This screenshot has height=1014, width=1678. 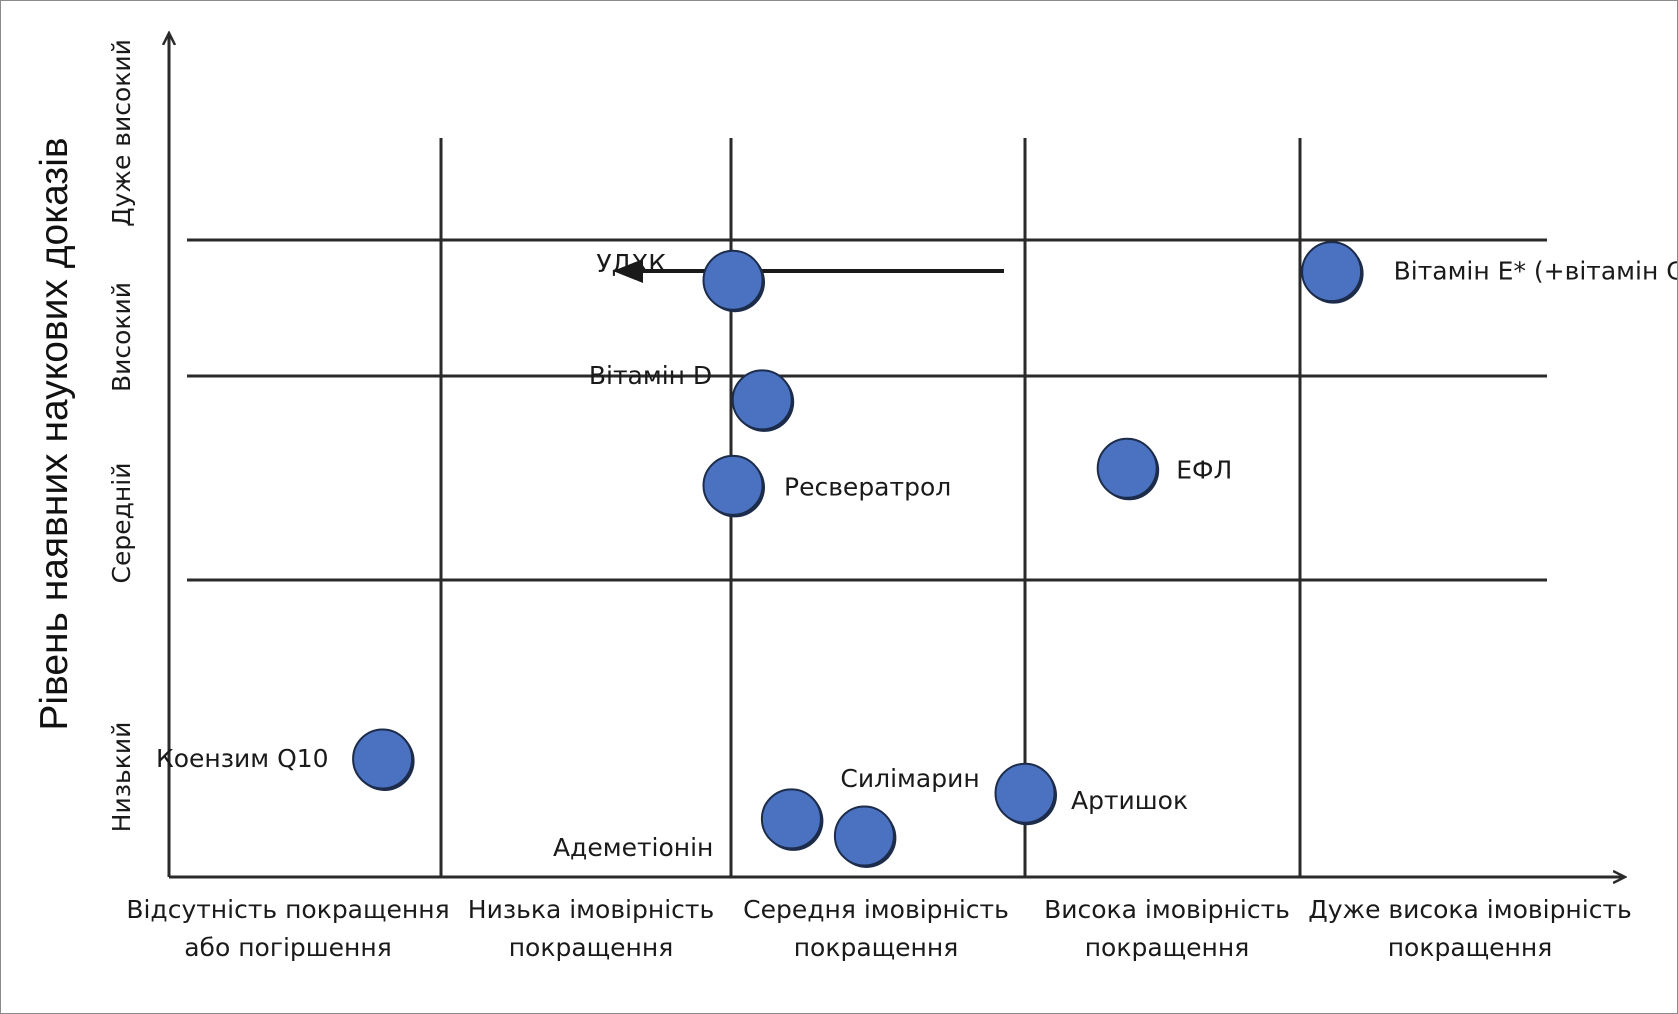 What do you see at coordinates (628, 271) in the screenshot?
I see `shift-arrow-head` at bounding box center [628, 271].